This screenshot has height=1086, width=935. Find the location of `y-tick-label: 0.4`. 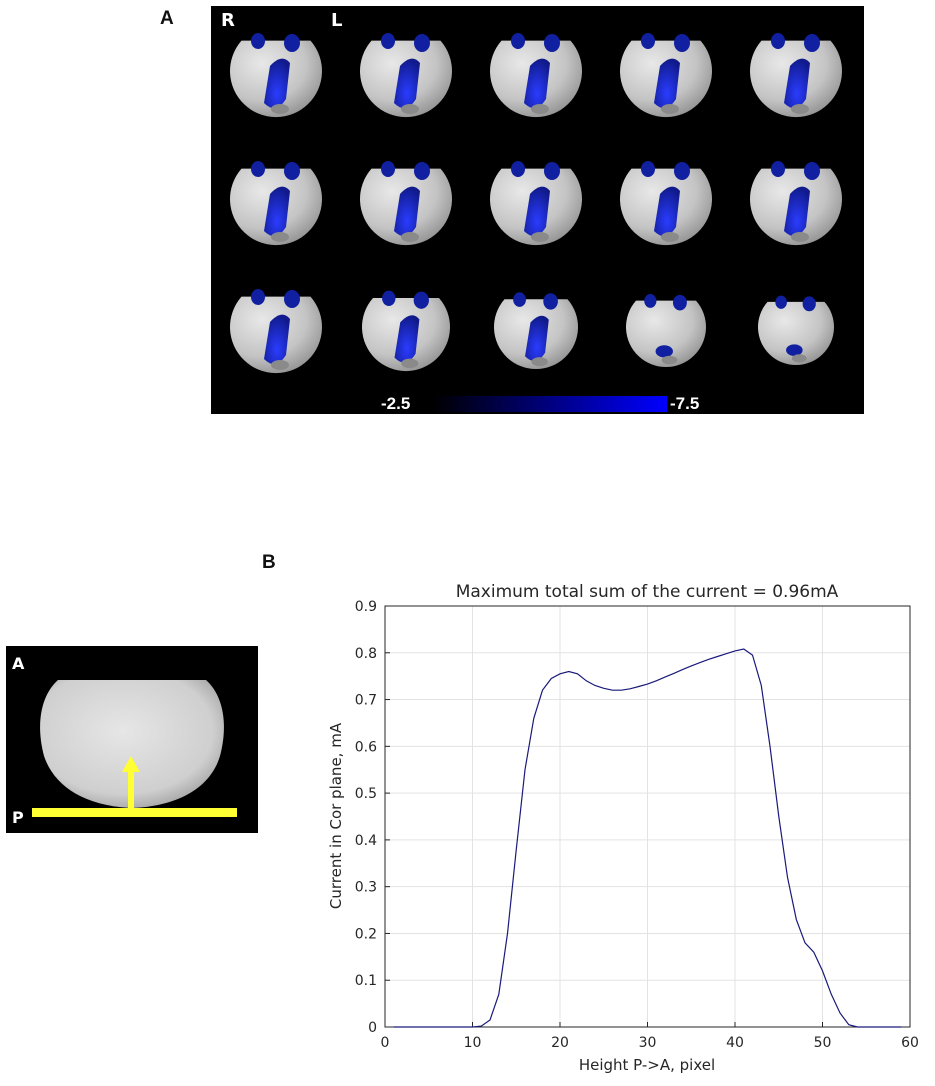

y-tick-label: 0.4 is located at coordinates (366, 841).